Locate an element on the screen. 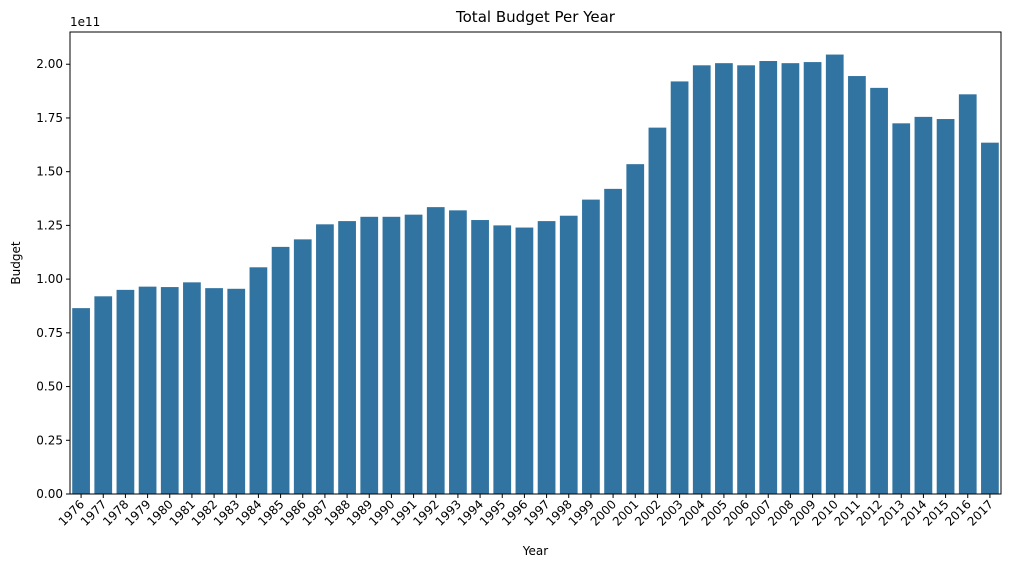  bar-1987 is located at coordinates (325, 359).